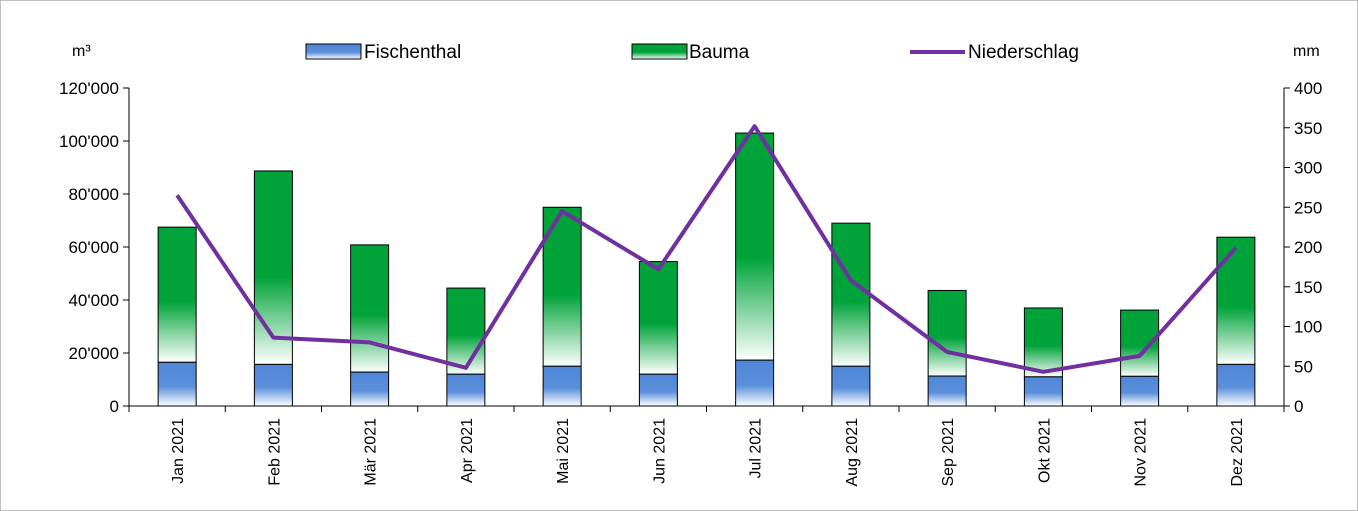  What do you see at coordinates (1308, 327) in the screenshot?
I see `right-tick-label: 100` at bounding box center [1308, 327].